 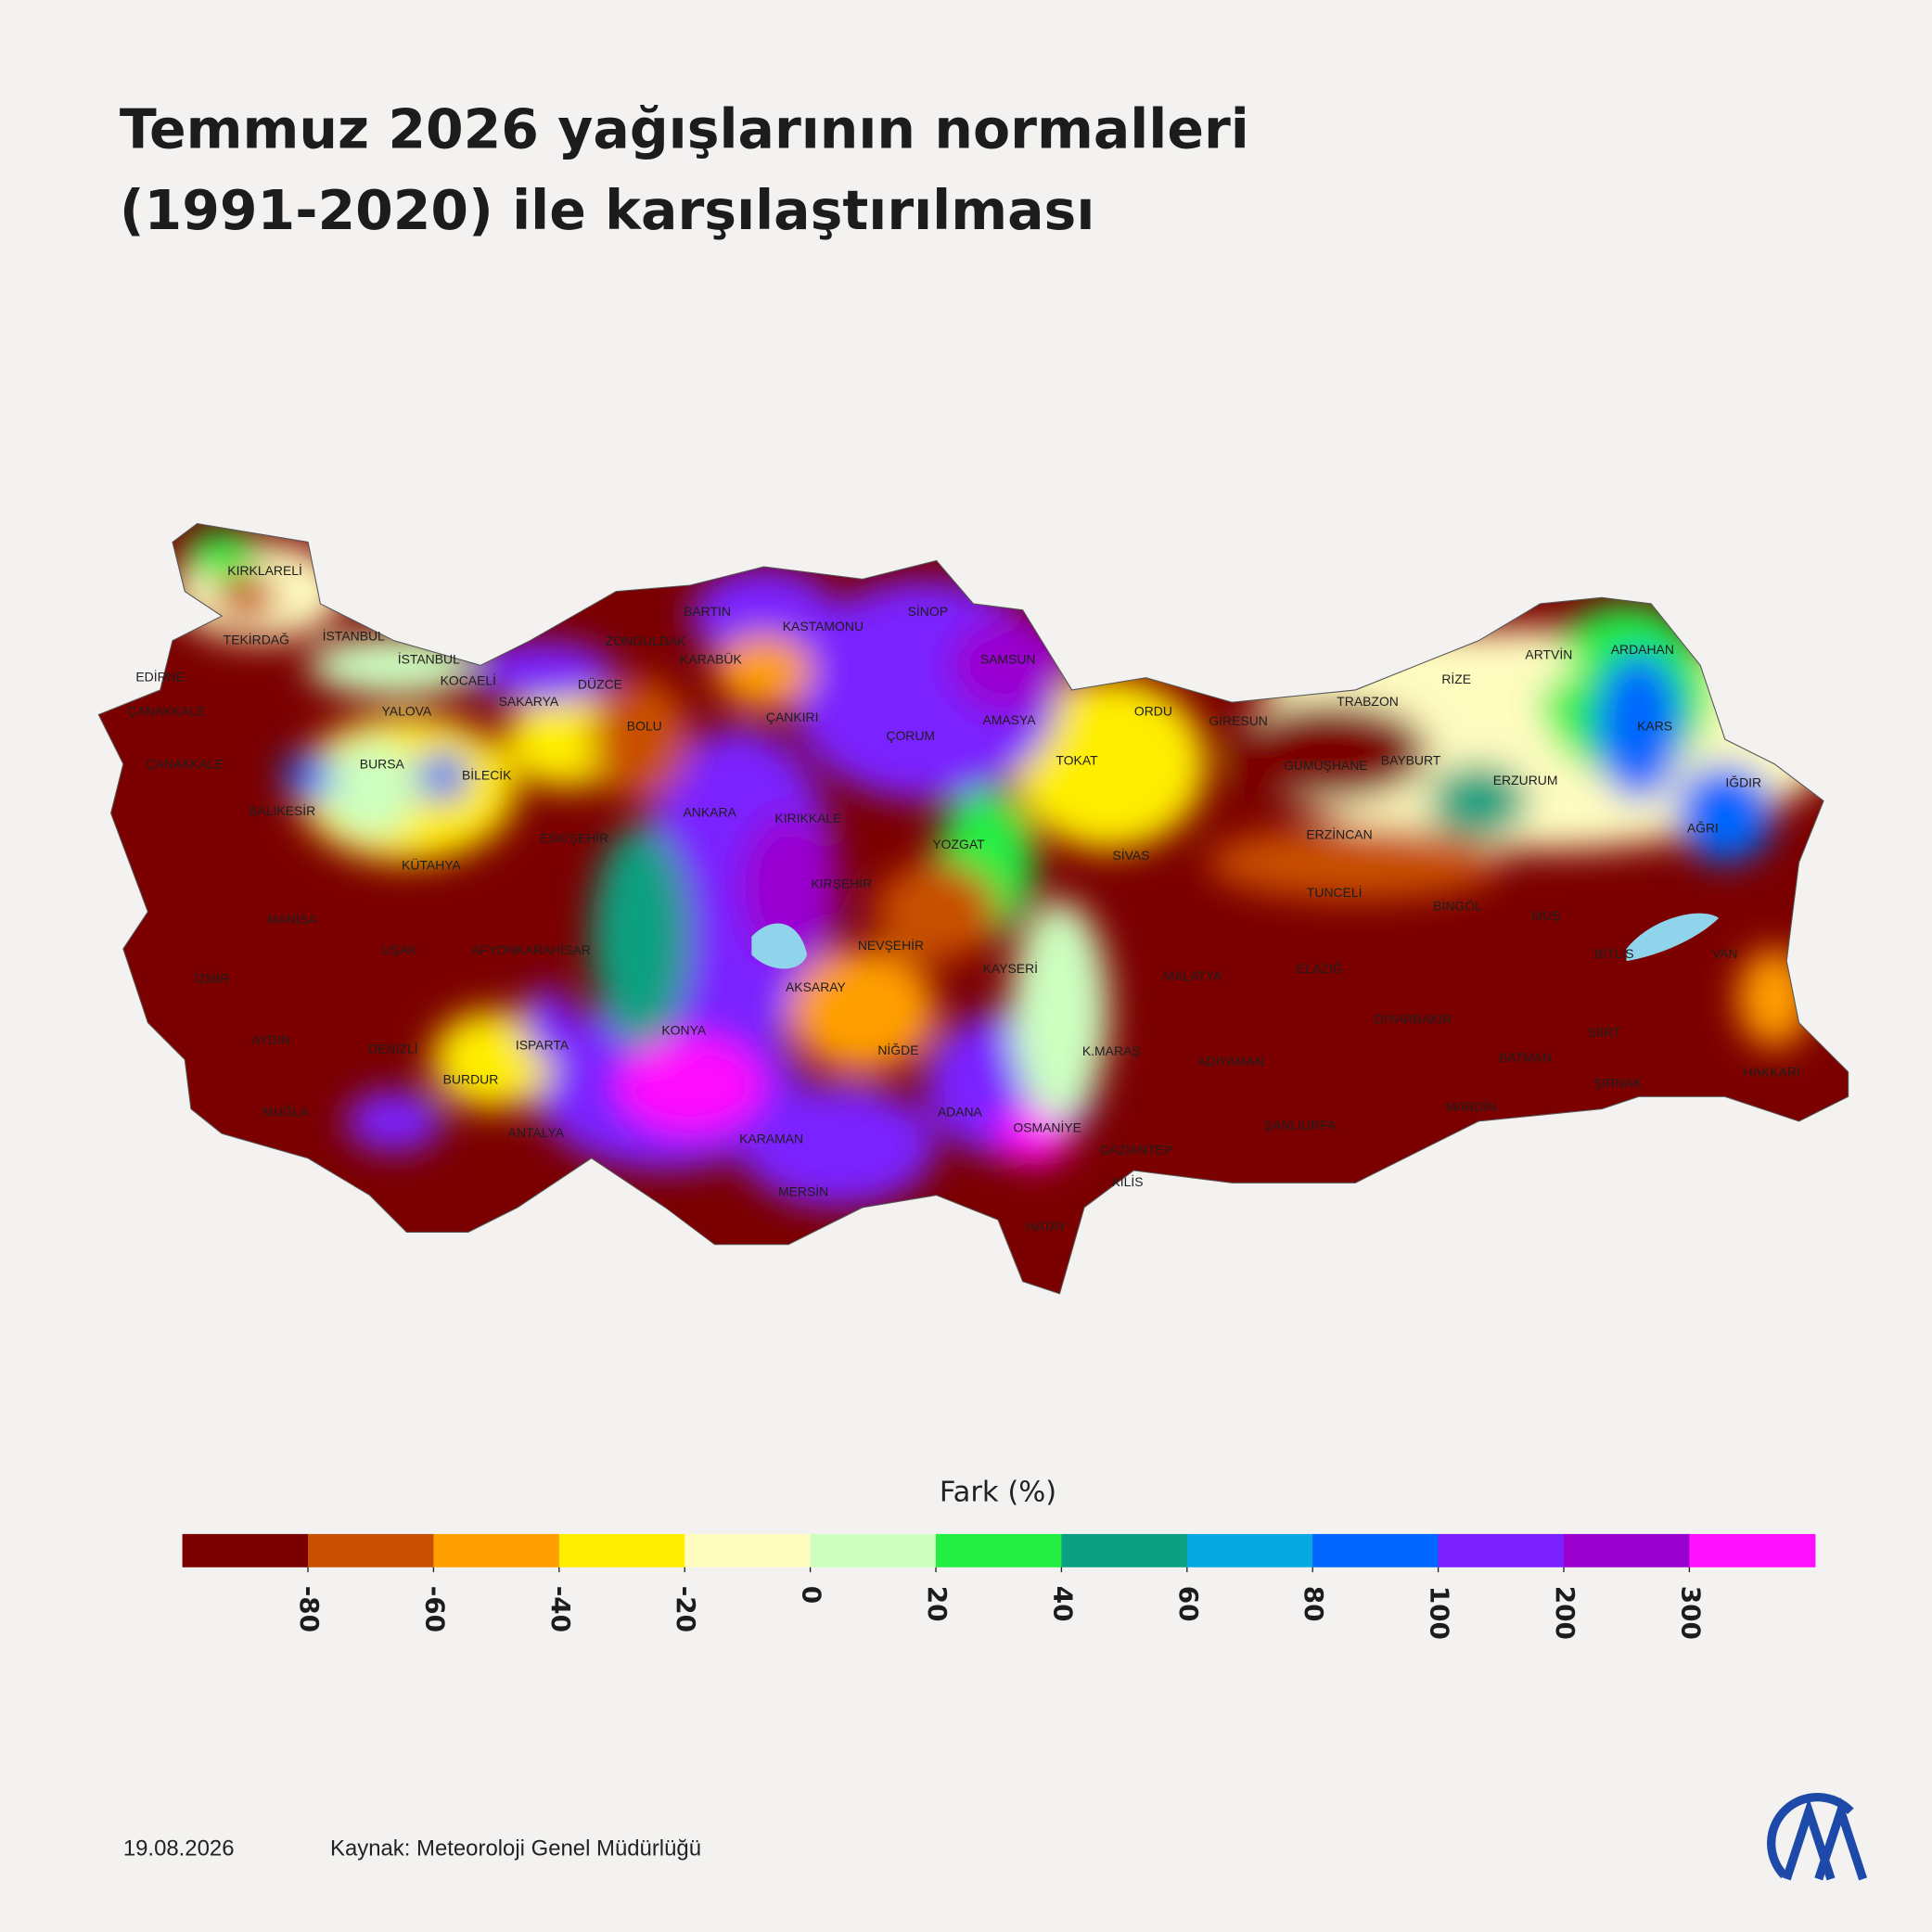 I want to click on province-label: AYDIN, so click(x=270, y=1039).